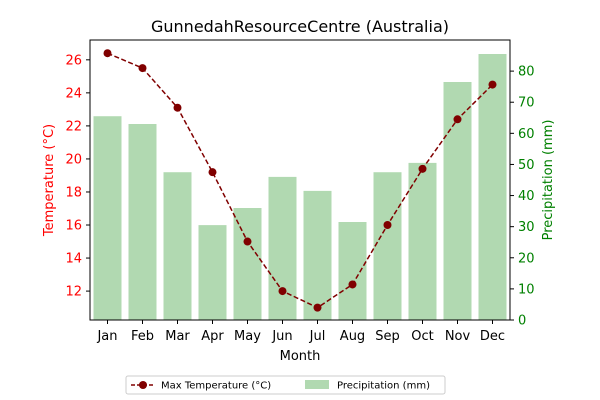 The image size is (600, 400). I want to click on x-tick-label: Jul, so click(317, 336).